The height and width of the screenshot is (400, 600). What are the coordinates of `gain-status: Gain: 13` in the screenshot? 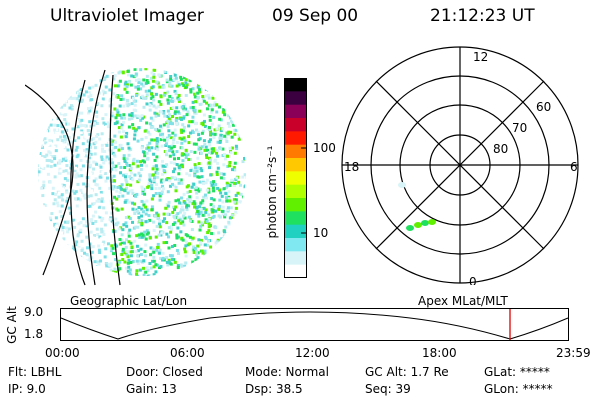 It's located at (151, 389).